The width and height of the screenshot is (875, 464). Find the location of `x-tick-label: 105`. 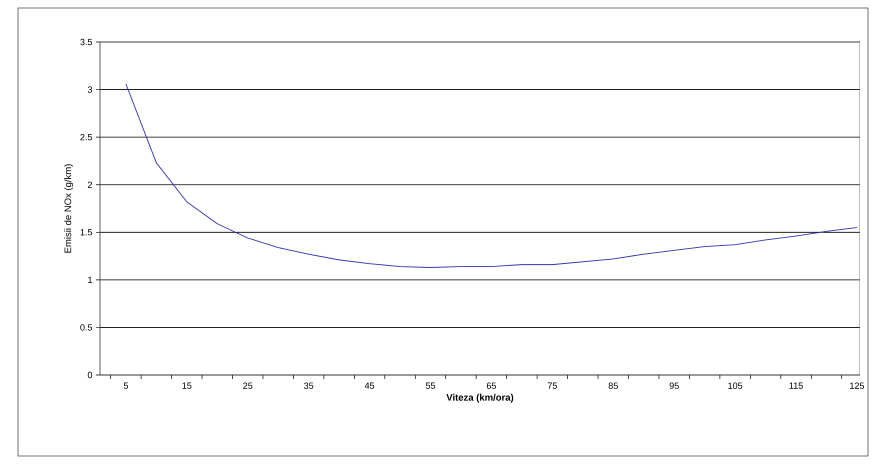

x-tick-label: 105 is located at coordinates (735, 385).